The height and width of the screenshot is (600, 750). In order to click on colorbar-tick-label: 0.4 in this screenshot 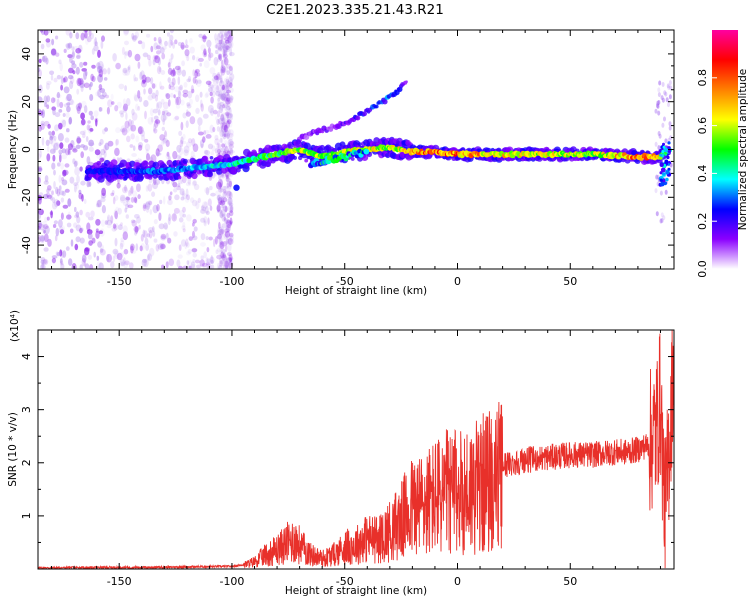, I will do `click(702, 174)`.